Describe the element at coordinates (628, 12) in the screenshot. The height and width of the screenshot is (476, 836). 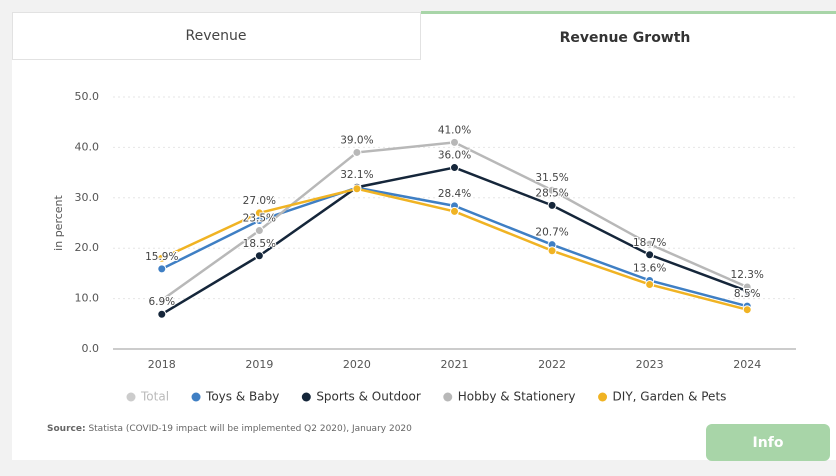
I see `tab-indicator` at that location.